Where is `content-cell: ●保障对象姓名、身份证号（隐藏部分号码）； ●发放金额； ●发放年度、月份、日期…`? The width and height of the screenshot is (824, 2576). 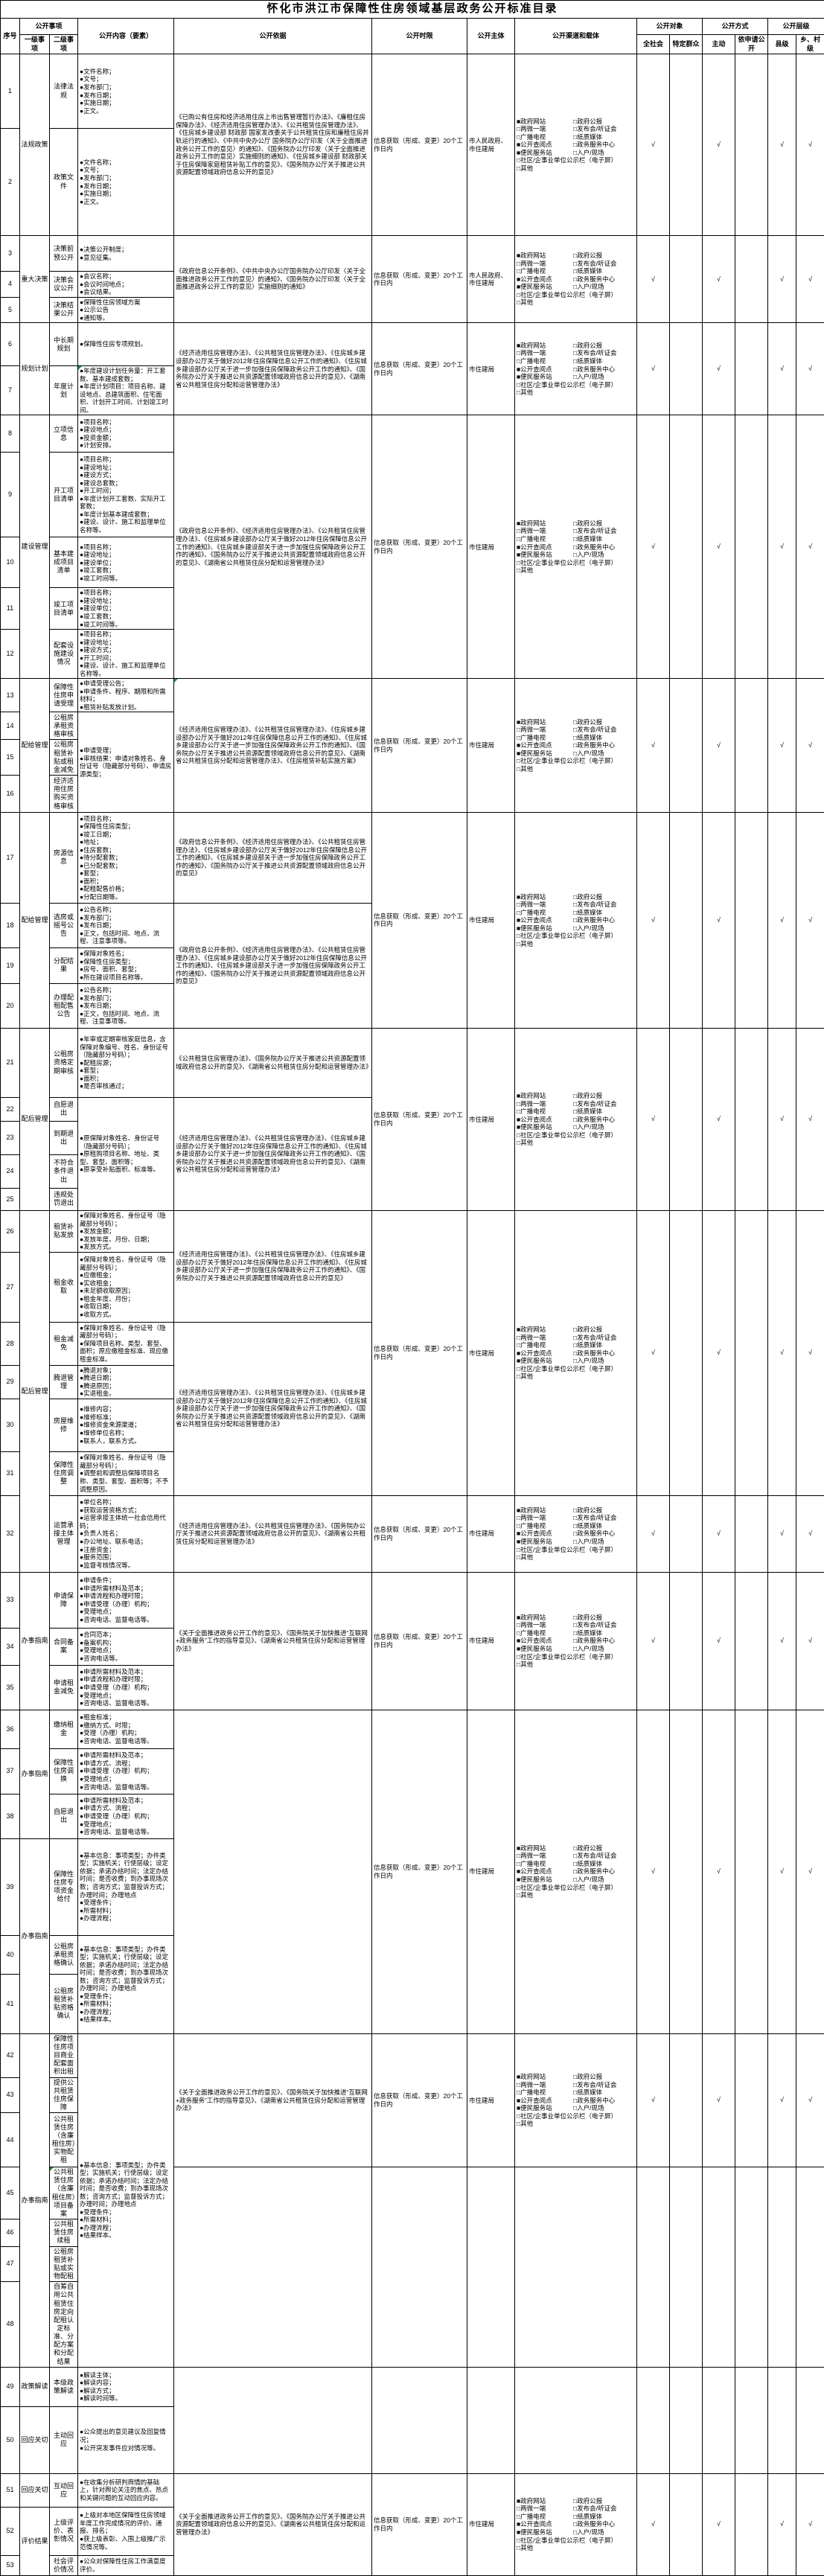
content-cell: ●保障对象姓名、身份证号（隐藏部分号码）； ●发放金额； ●发放年度、月份、日期… is located at coordinates (126, 1231).